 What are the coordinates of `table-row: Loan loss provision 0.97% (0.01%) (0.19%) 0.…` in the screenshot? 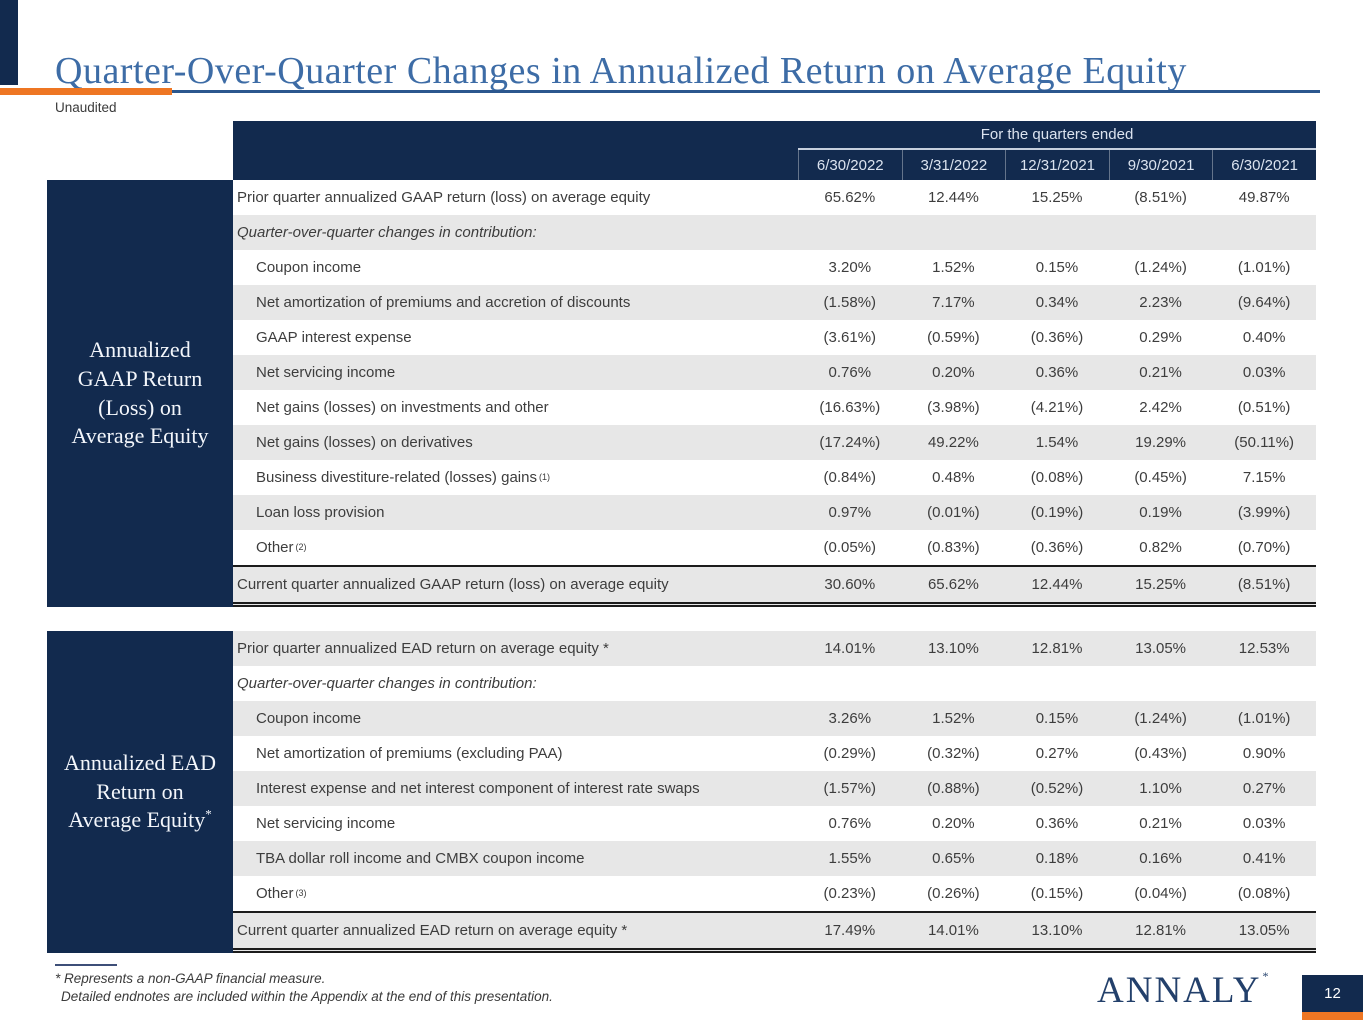 It's located at (774, 512).